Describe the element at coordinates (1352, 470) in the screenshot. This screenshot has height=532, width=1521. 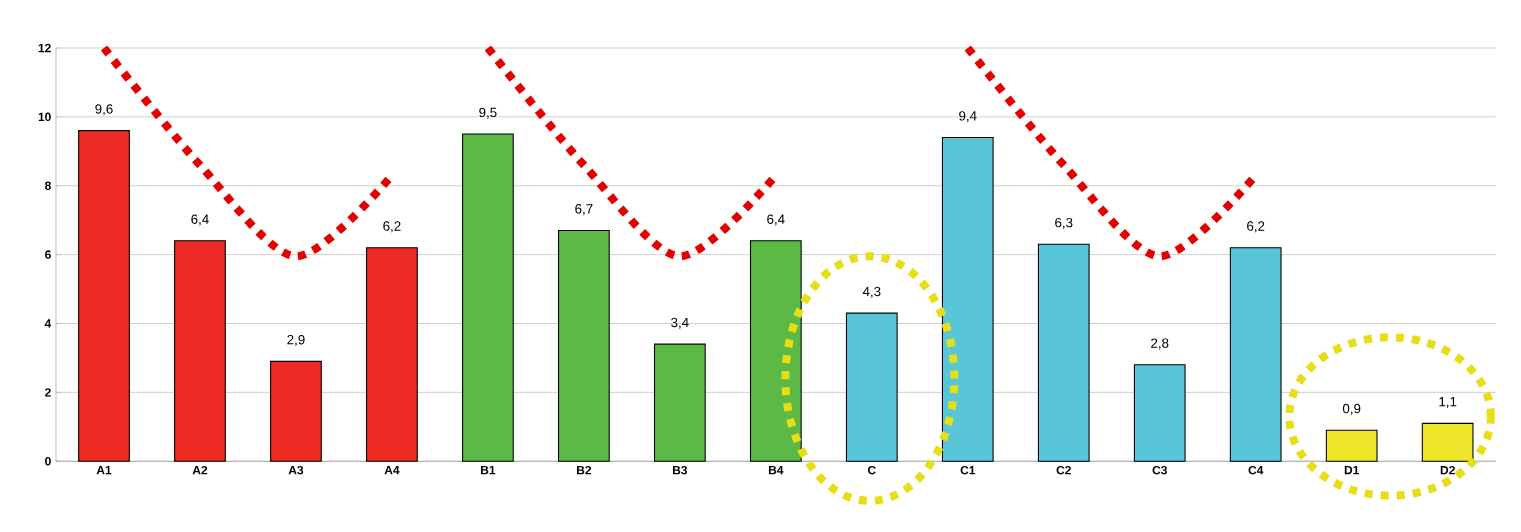
I see `x-tick-label: D1` at that location.